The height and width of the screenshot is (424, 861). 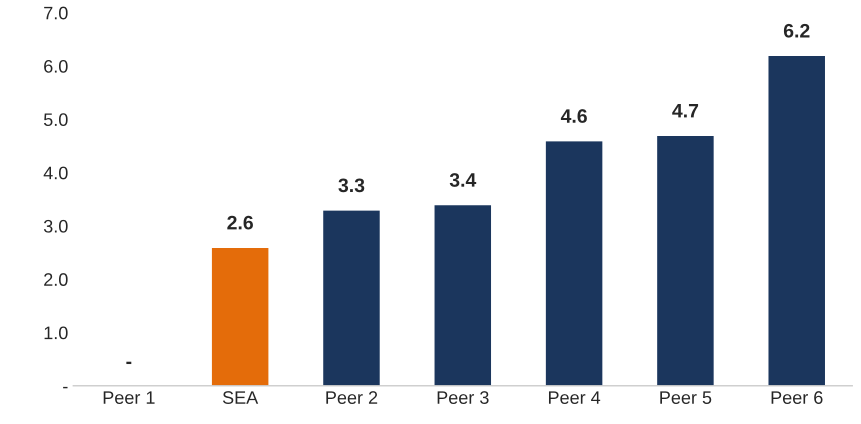 I want to click on data-label: 4.6, so click(x=573, y=116).